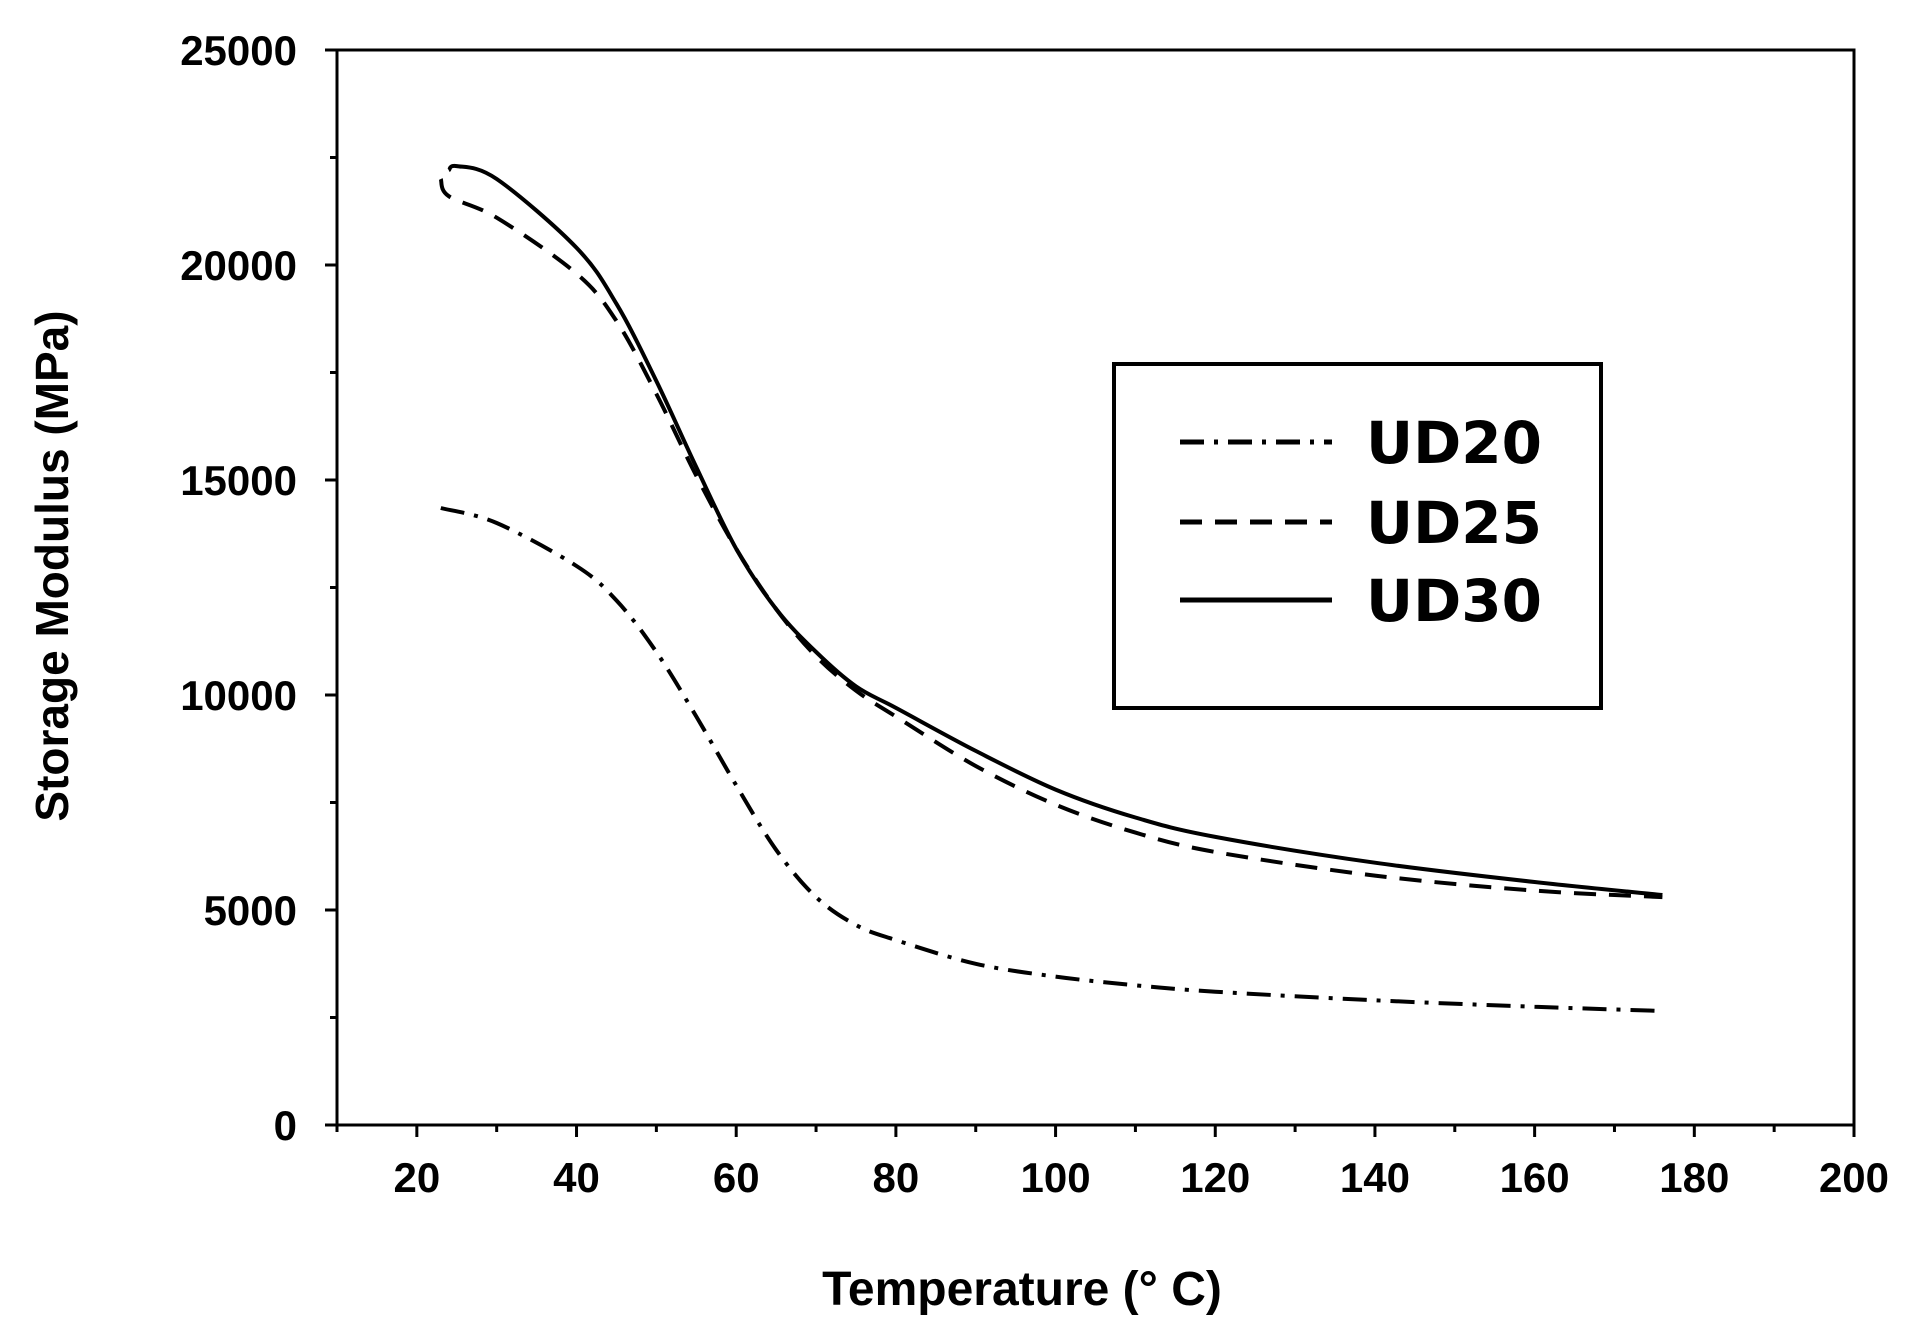  I want to click on y-axis-tick-labels: 0 5000 10000 15000 20000 25000, so click(238, 588).